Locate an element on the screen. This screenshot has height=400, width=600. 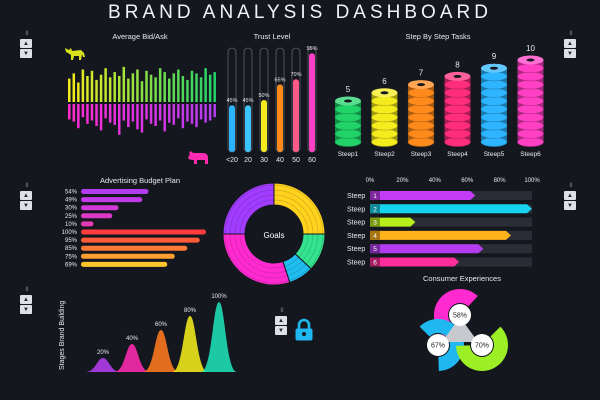
budget-label: 69% is located at coordinates (71, 265).